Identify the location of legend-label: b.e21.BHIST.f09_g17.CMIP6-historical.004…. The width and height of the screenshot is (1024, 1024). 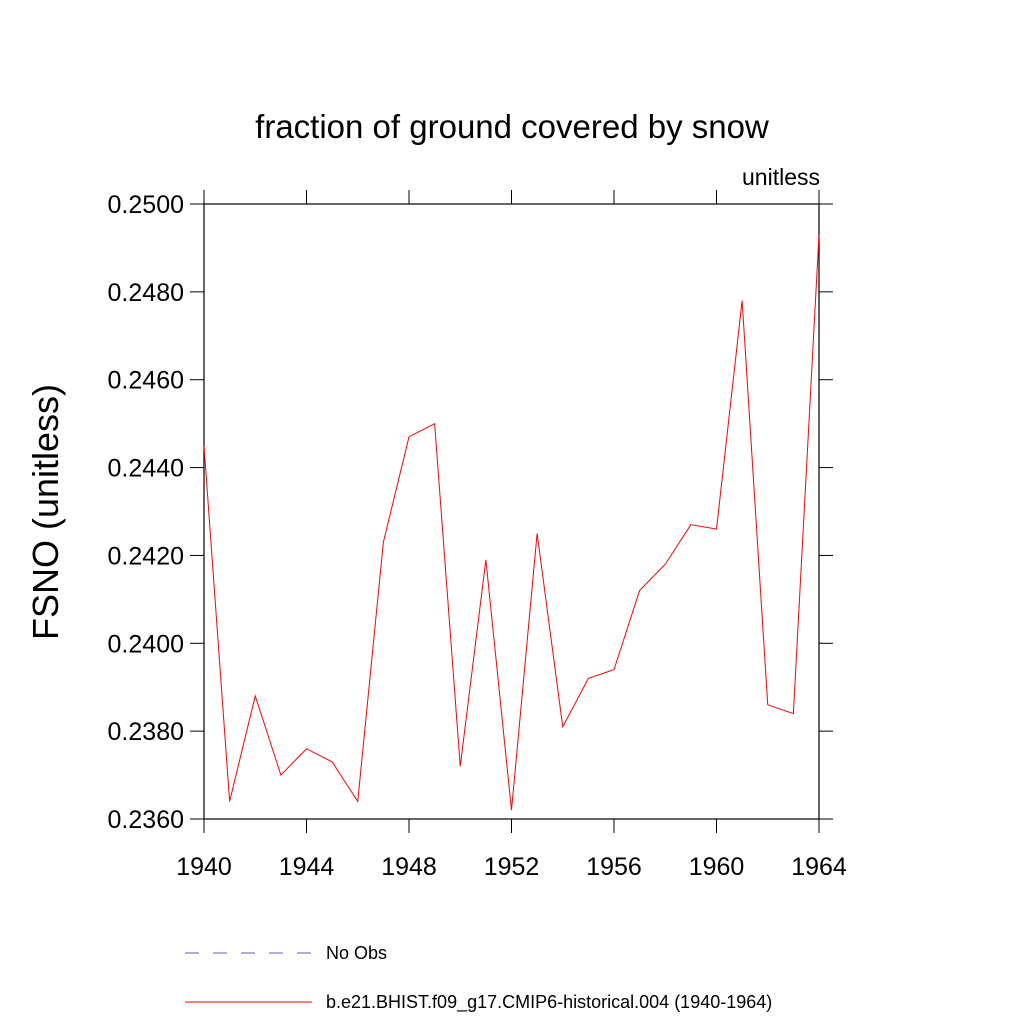
(549, 1002).